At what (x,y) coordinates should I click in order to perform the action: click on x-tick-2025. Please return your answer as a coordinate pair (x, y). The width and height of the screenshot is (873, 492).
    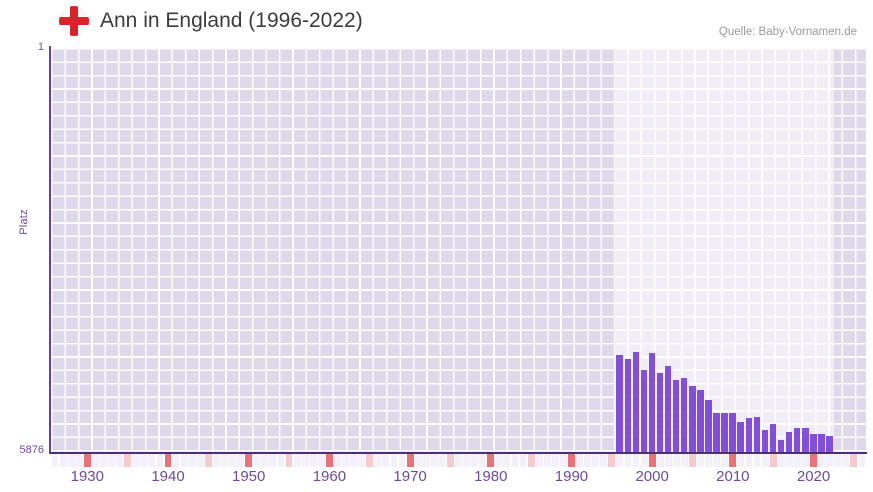
    Looking at the image, I should click on (854, 460).